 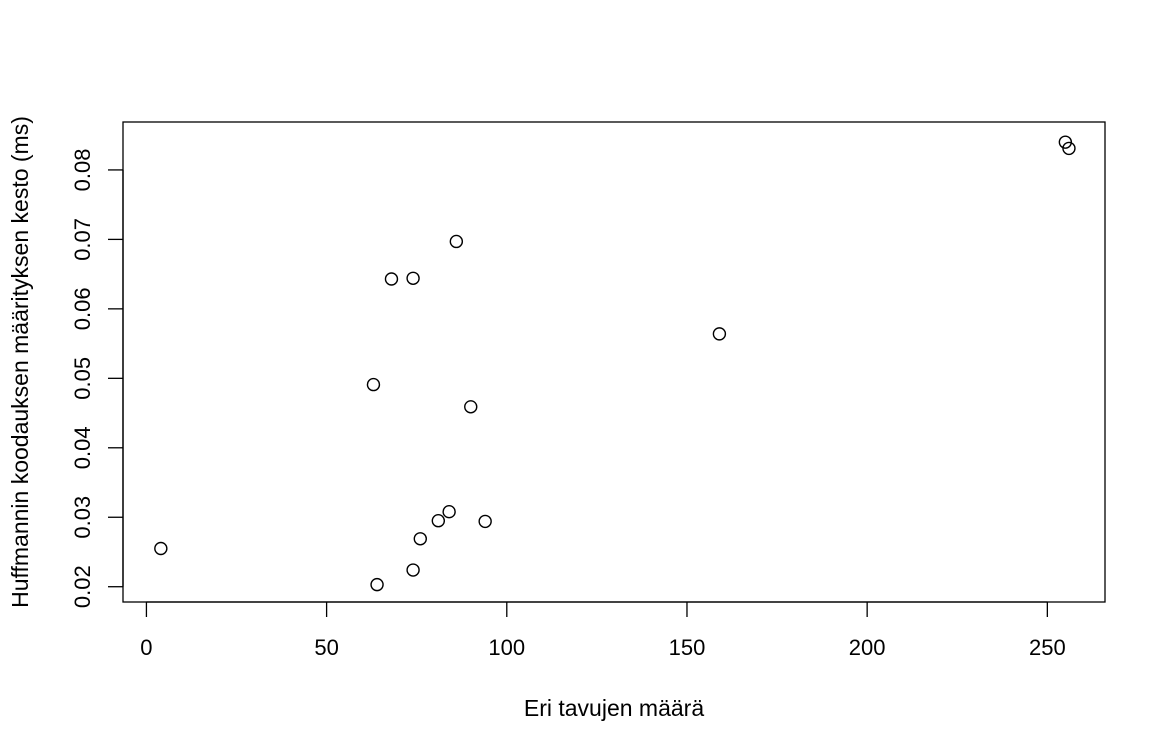 What do you see at coordinates (867, 647) in the screenshot?
I see `x-tick-label: 200` at bounding box center [867, 647].